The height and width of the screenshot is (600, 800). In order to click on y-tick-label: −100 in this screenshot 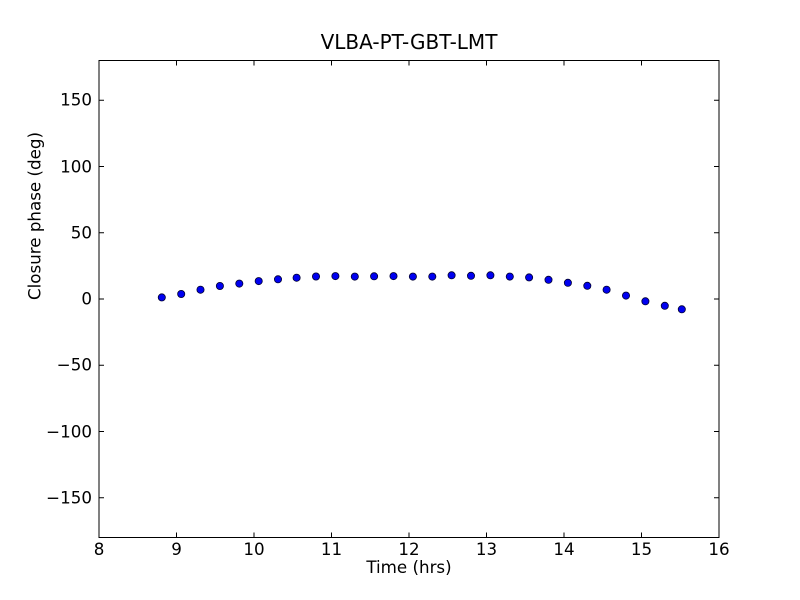, I will do `click(69, 431)`.